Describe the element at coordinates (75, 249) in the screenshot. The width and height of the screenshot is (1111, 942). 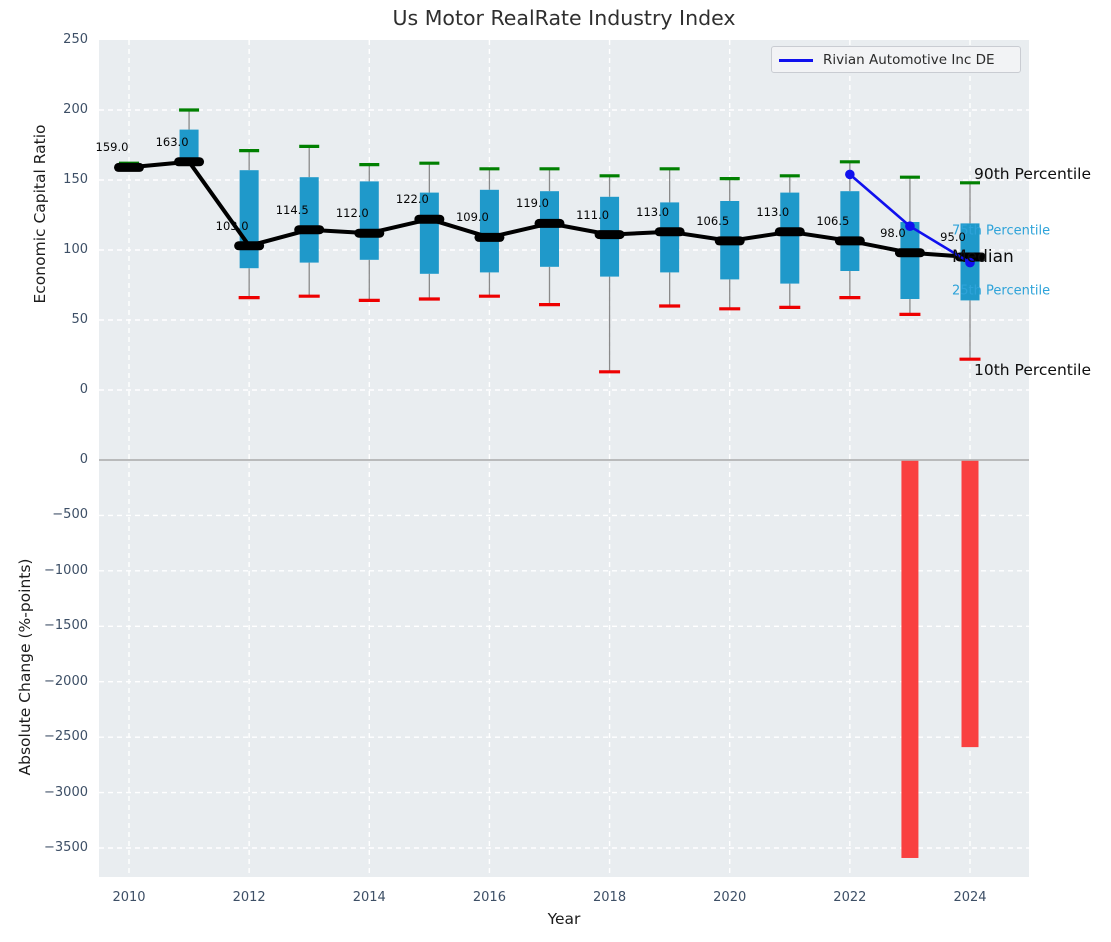
I see `top-y-tick-label: 100` at that location.